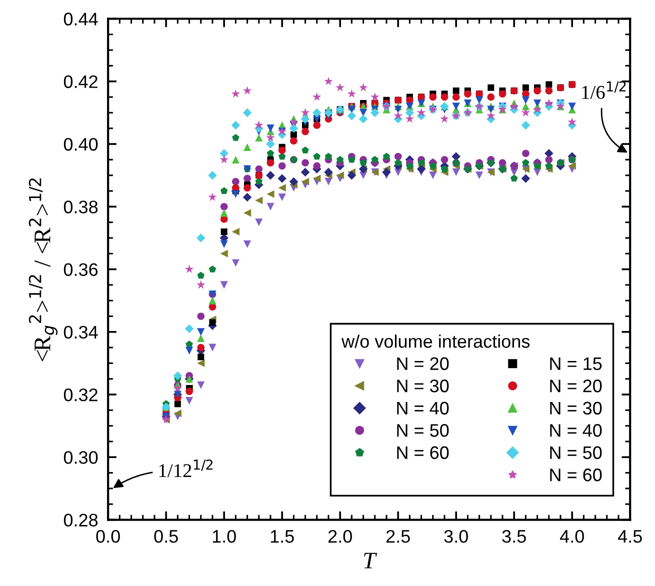 This screenshot has width=655, height=586. I want to click on x-tick-label: 4.5, so click(630, 536).